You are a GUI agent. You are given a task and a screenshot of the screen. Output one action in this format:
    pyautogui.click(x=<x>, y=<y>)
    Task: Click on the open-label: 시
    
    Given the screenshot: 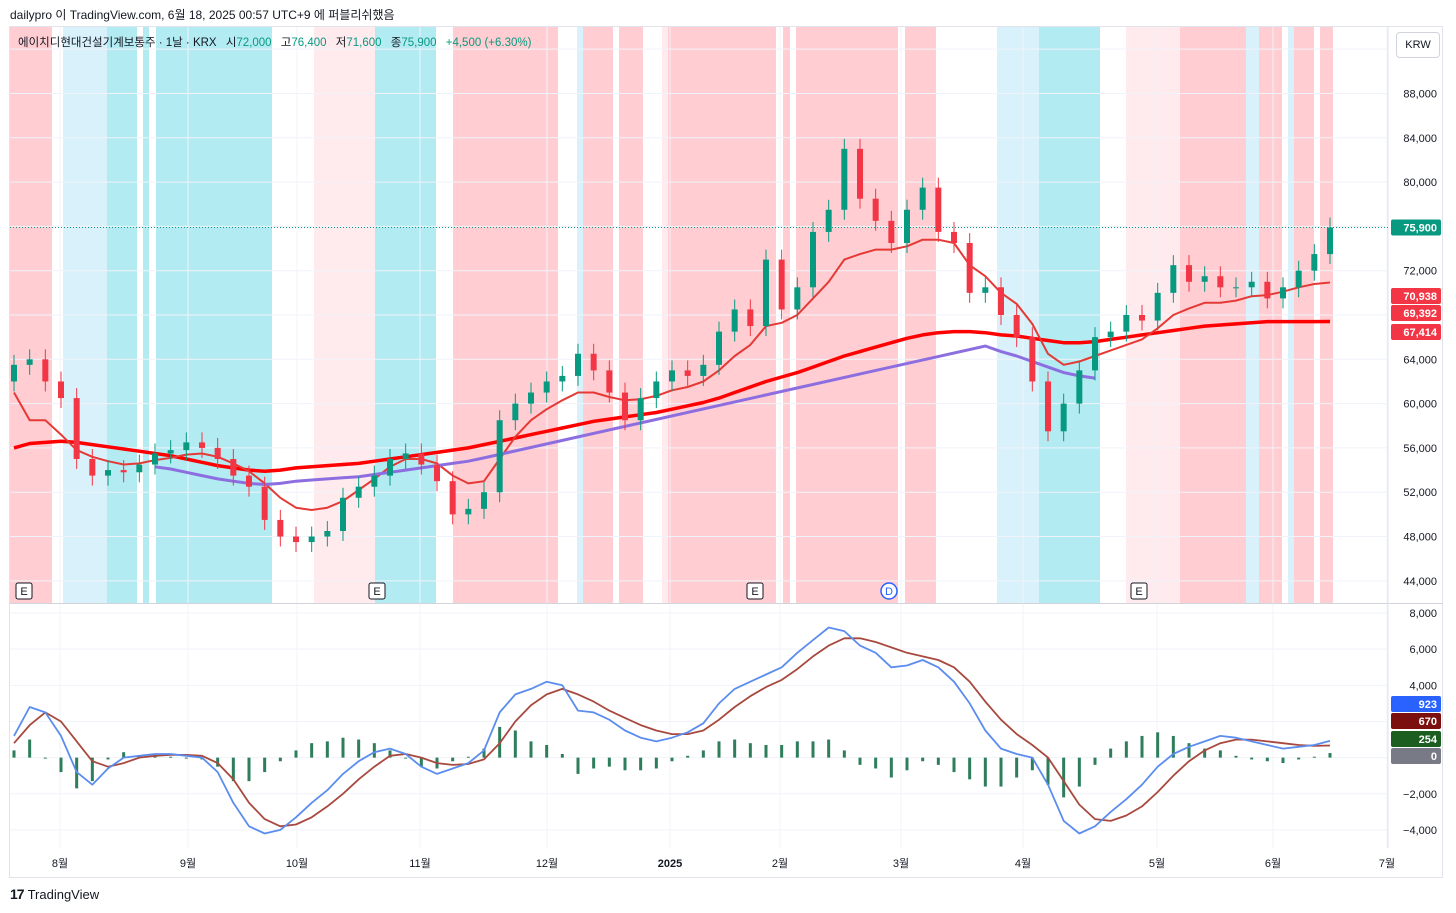 What is the action you would take?
    pyautogui.click(x=231, y=43)
    